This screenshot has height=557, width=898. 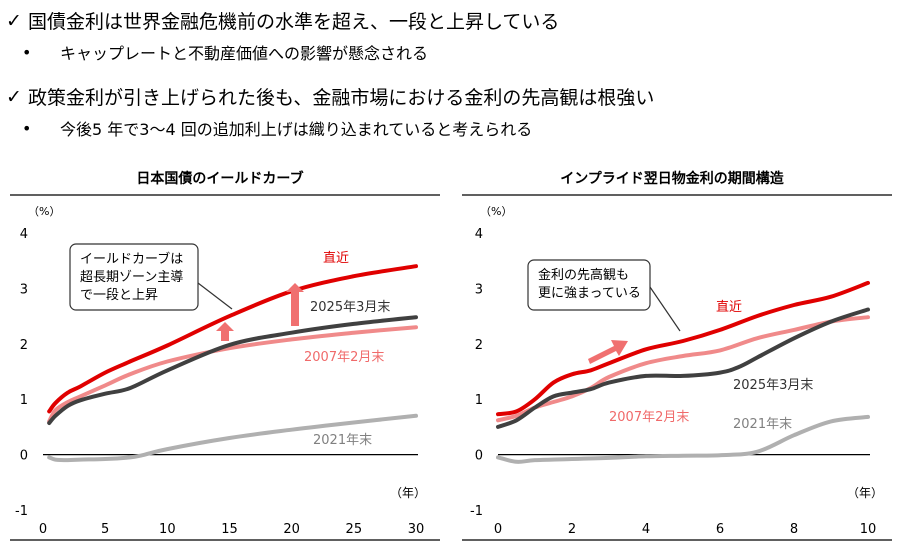 What do you see at coordinates (479, 456) in the screenshot?
I see `chart2-ytick-label: 0` at bounding box center [479, 456].